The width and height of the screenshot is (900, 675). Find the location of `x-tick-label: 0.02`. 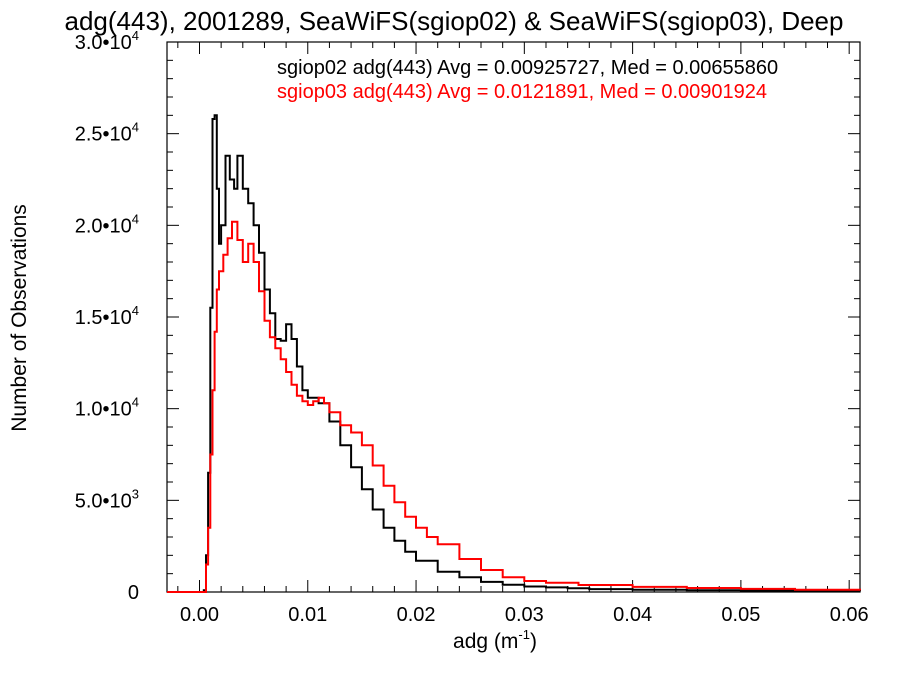

x-tick-label: 0.02 is located at coordinates (416, 615).